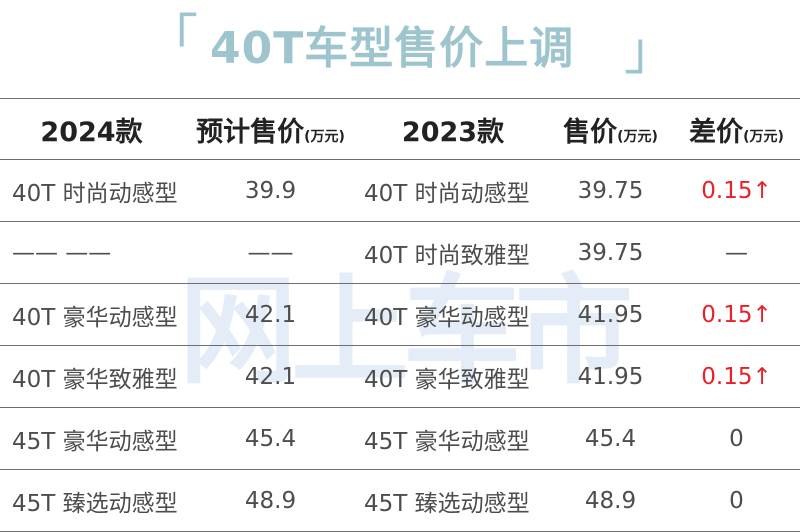 The image size is (800, 532). Describe the element at coordinates (270, 500) in the screenshot. I see `cell-expected-price: 48.9` at that location.